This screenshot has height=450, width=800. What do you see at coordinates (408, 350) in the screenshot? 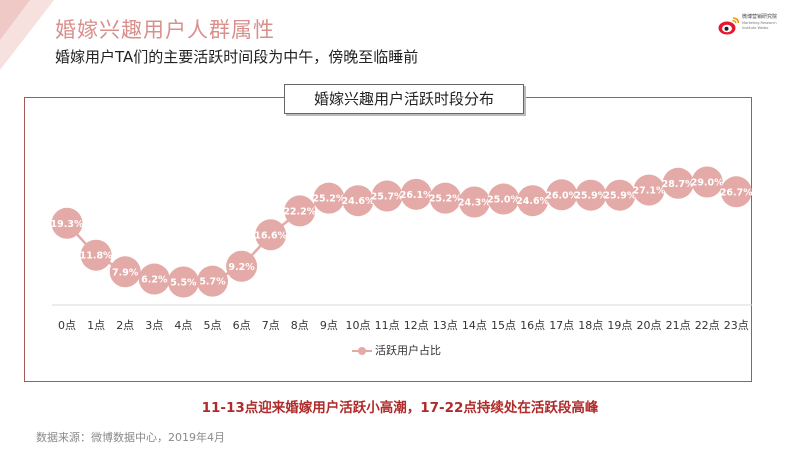
I see `legend-label: 活跃用户占比` at bounding box center [408, 350].